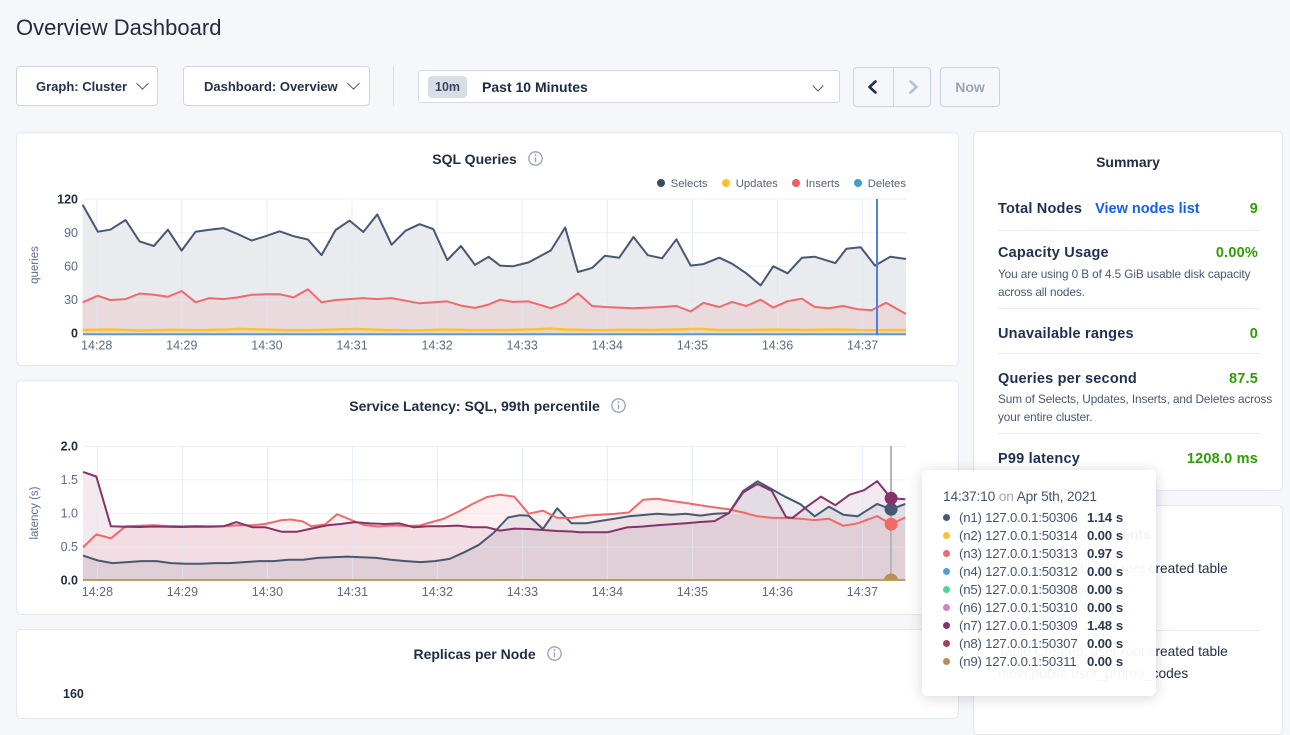 The image size is (1290, 735). Describe the element at coordinates (35, 512) in the screenshot. I see `svg-text: latency (s)` at that location.